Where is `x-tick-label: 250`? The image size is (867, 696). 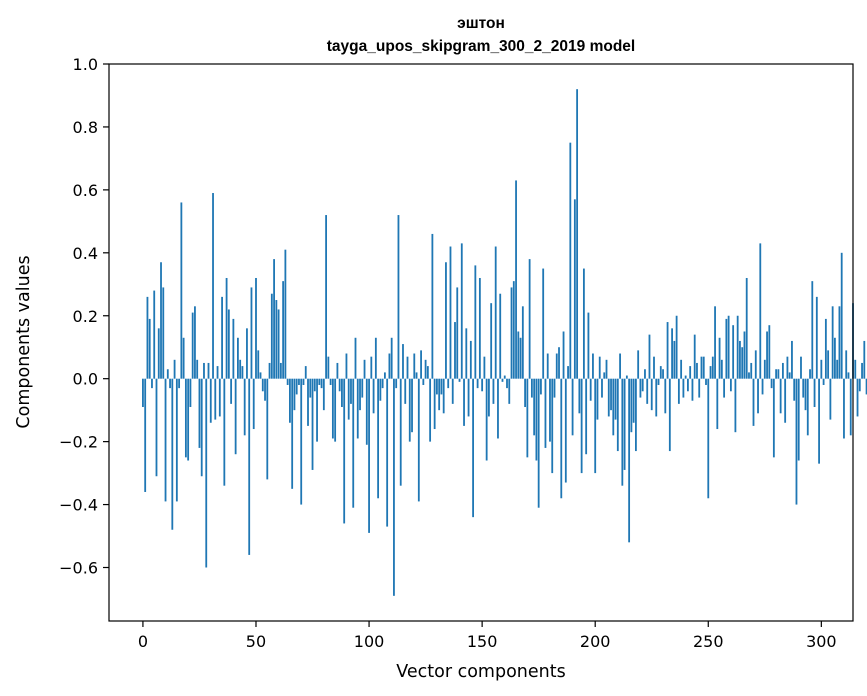
x-tick-label: 250 is located at coordinates (708, 641).